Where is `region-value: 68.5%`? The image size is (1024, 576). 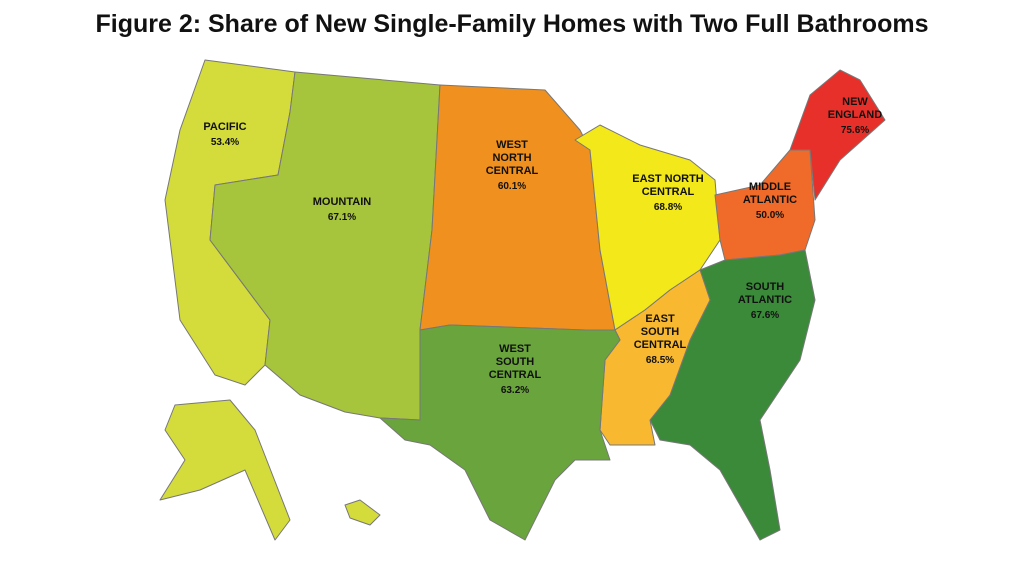
region-value: 68.5% is located at coordinates (660, 360).